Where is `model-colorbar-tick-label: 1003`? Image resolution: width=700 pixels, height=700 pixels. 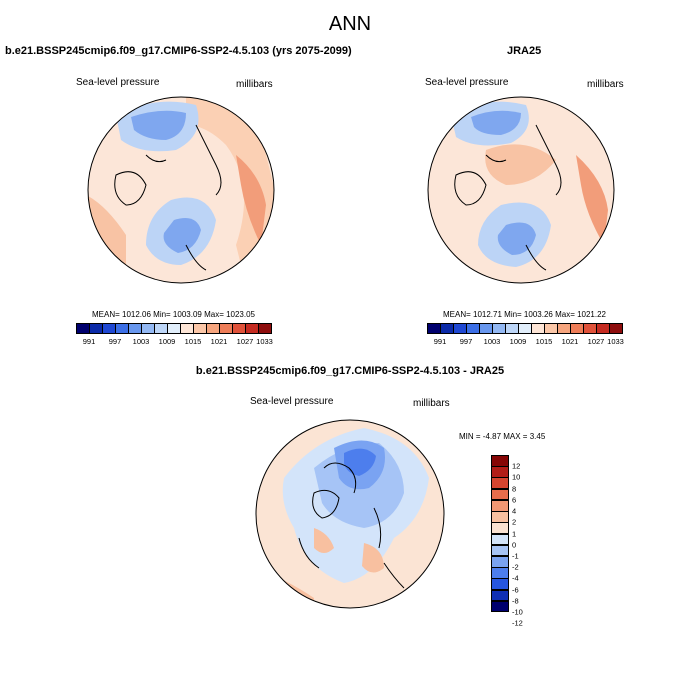
model-colorbar-tick-label: 1003 is located at coordinates (141, 341).